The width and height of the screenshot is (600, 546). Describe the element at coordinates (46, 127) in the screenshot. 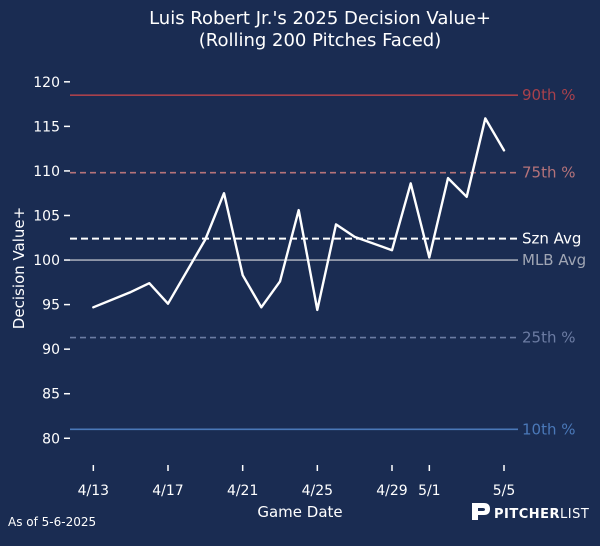

I see `y-tick-label: 115` at that location.